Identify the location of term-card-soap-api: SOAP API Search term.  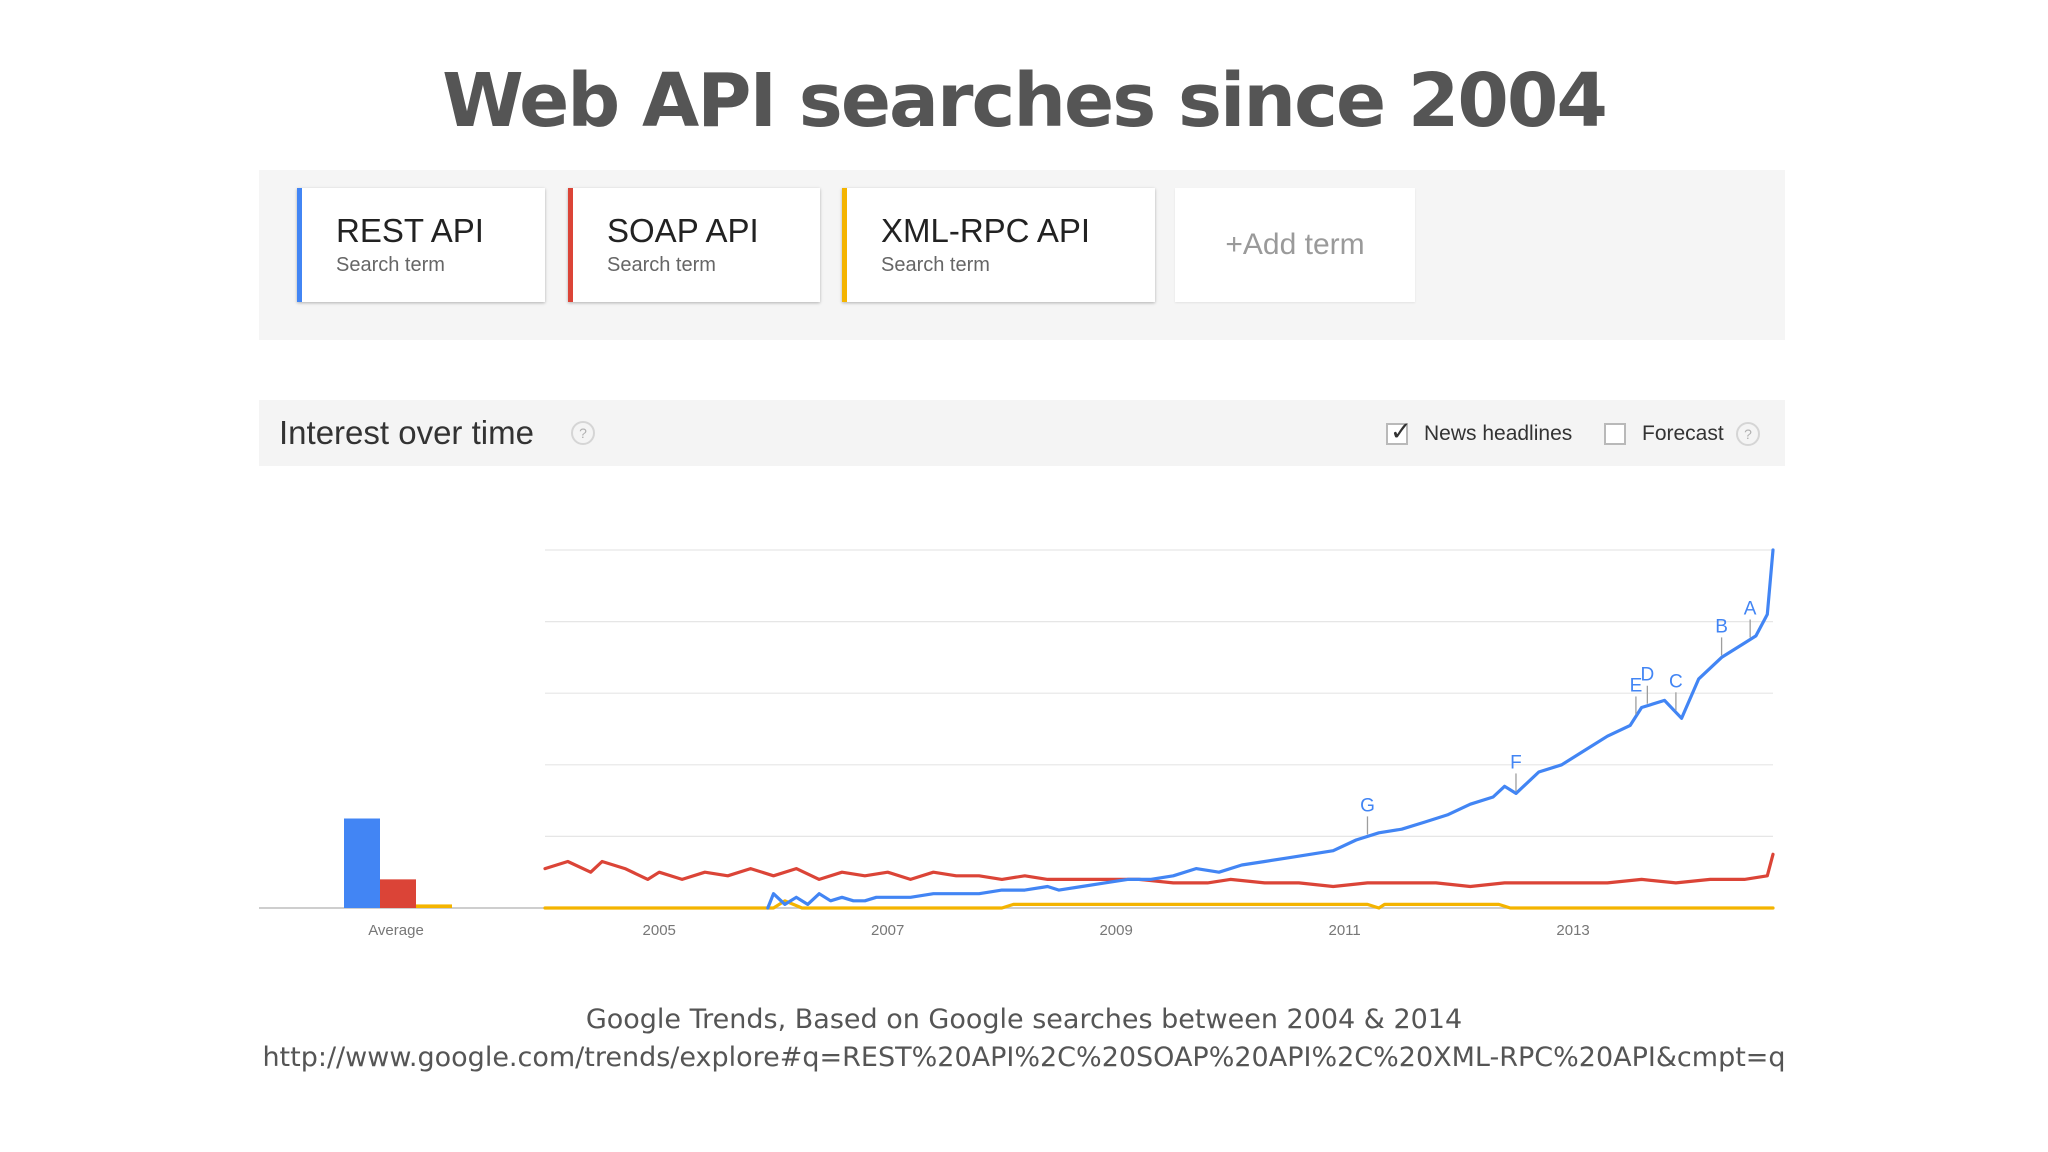
(694, 245).